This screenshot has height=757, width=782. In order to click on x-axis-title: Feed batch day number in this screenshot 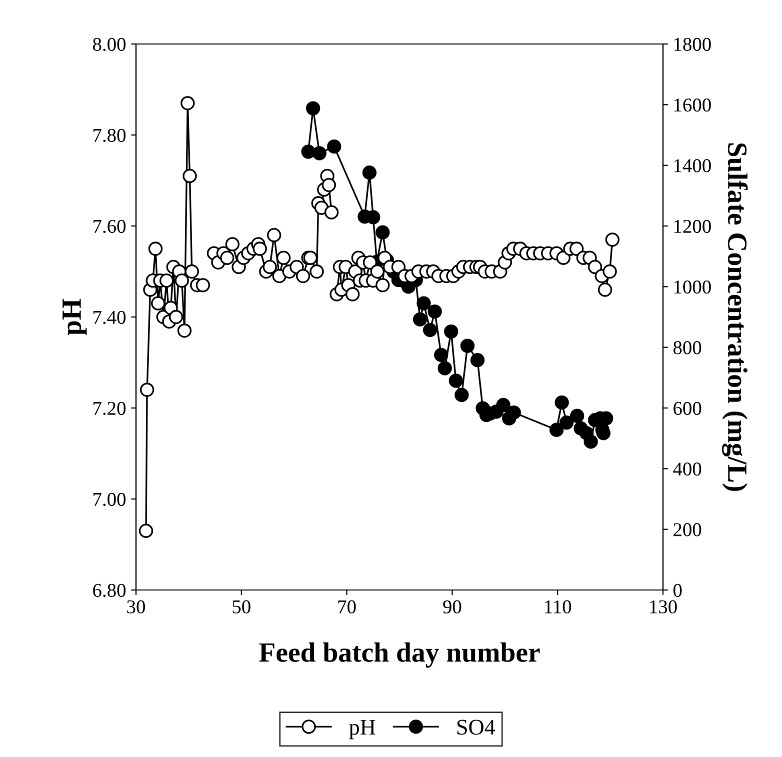, I will do `click(399, 655)`.